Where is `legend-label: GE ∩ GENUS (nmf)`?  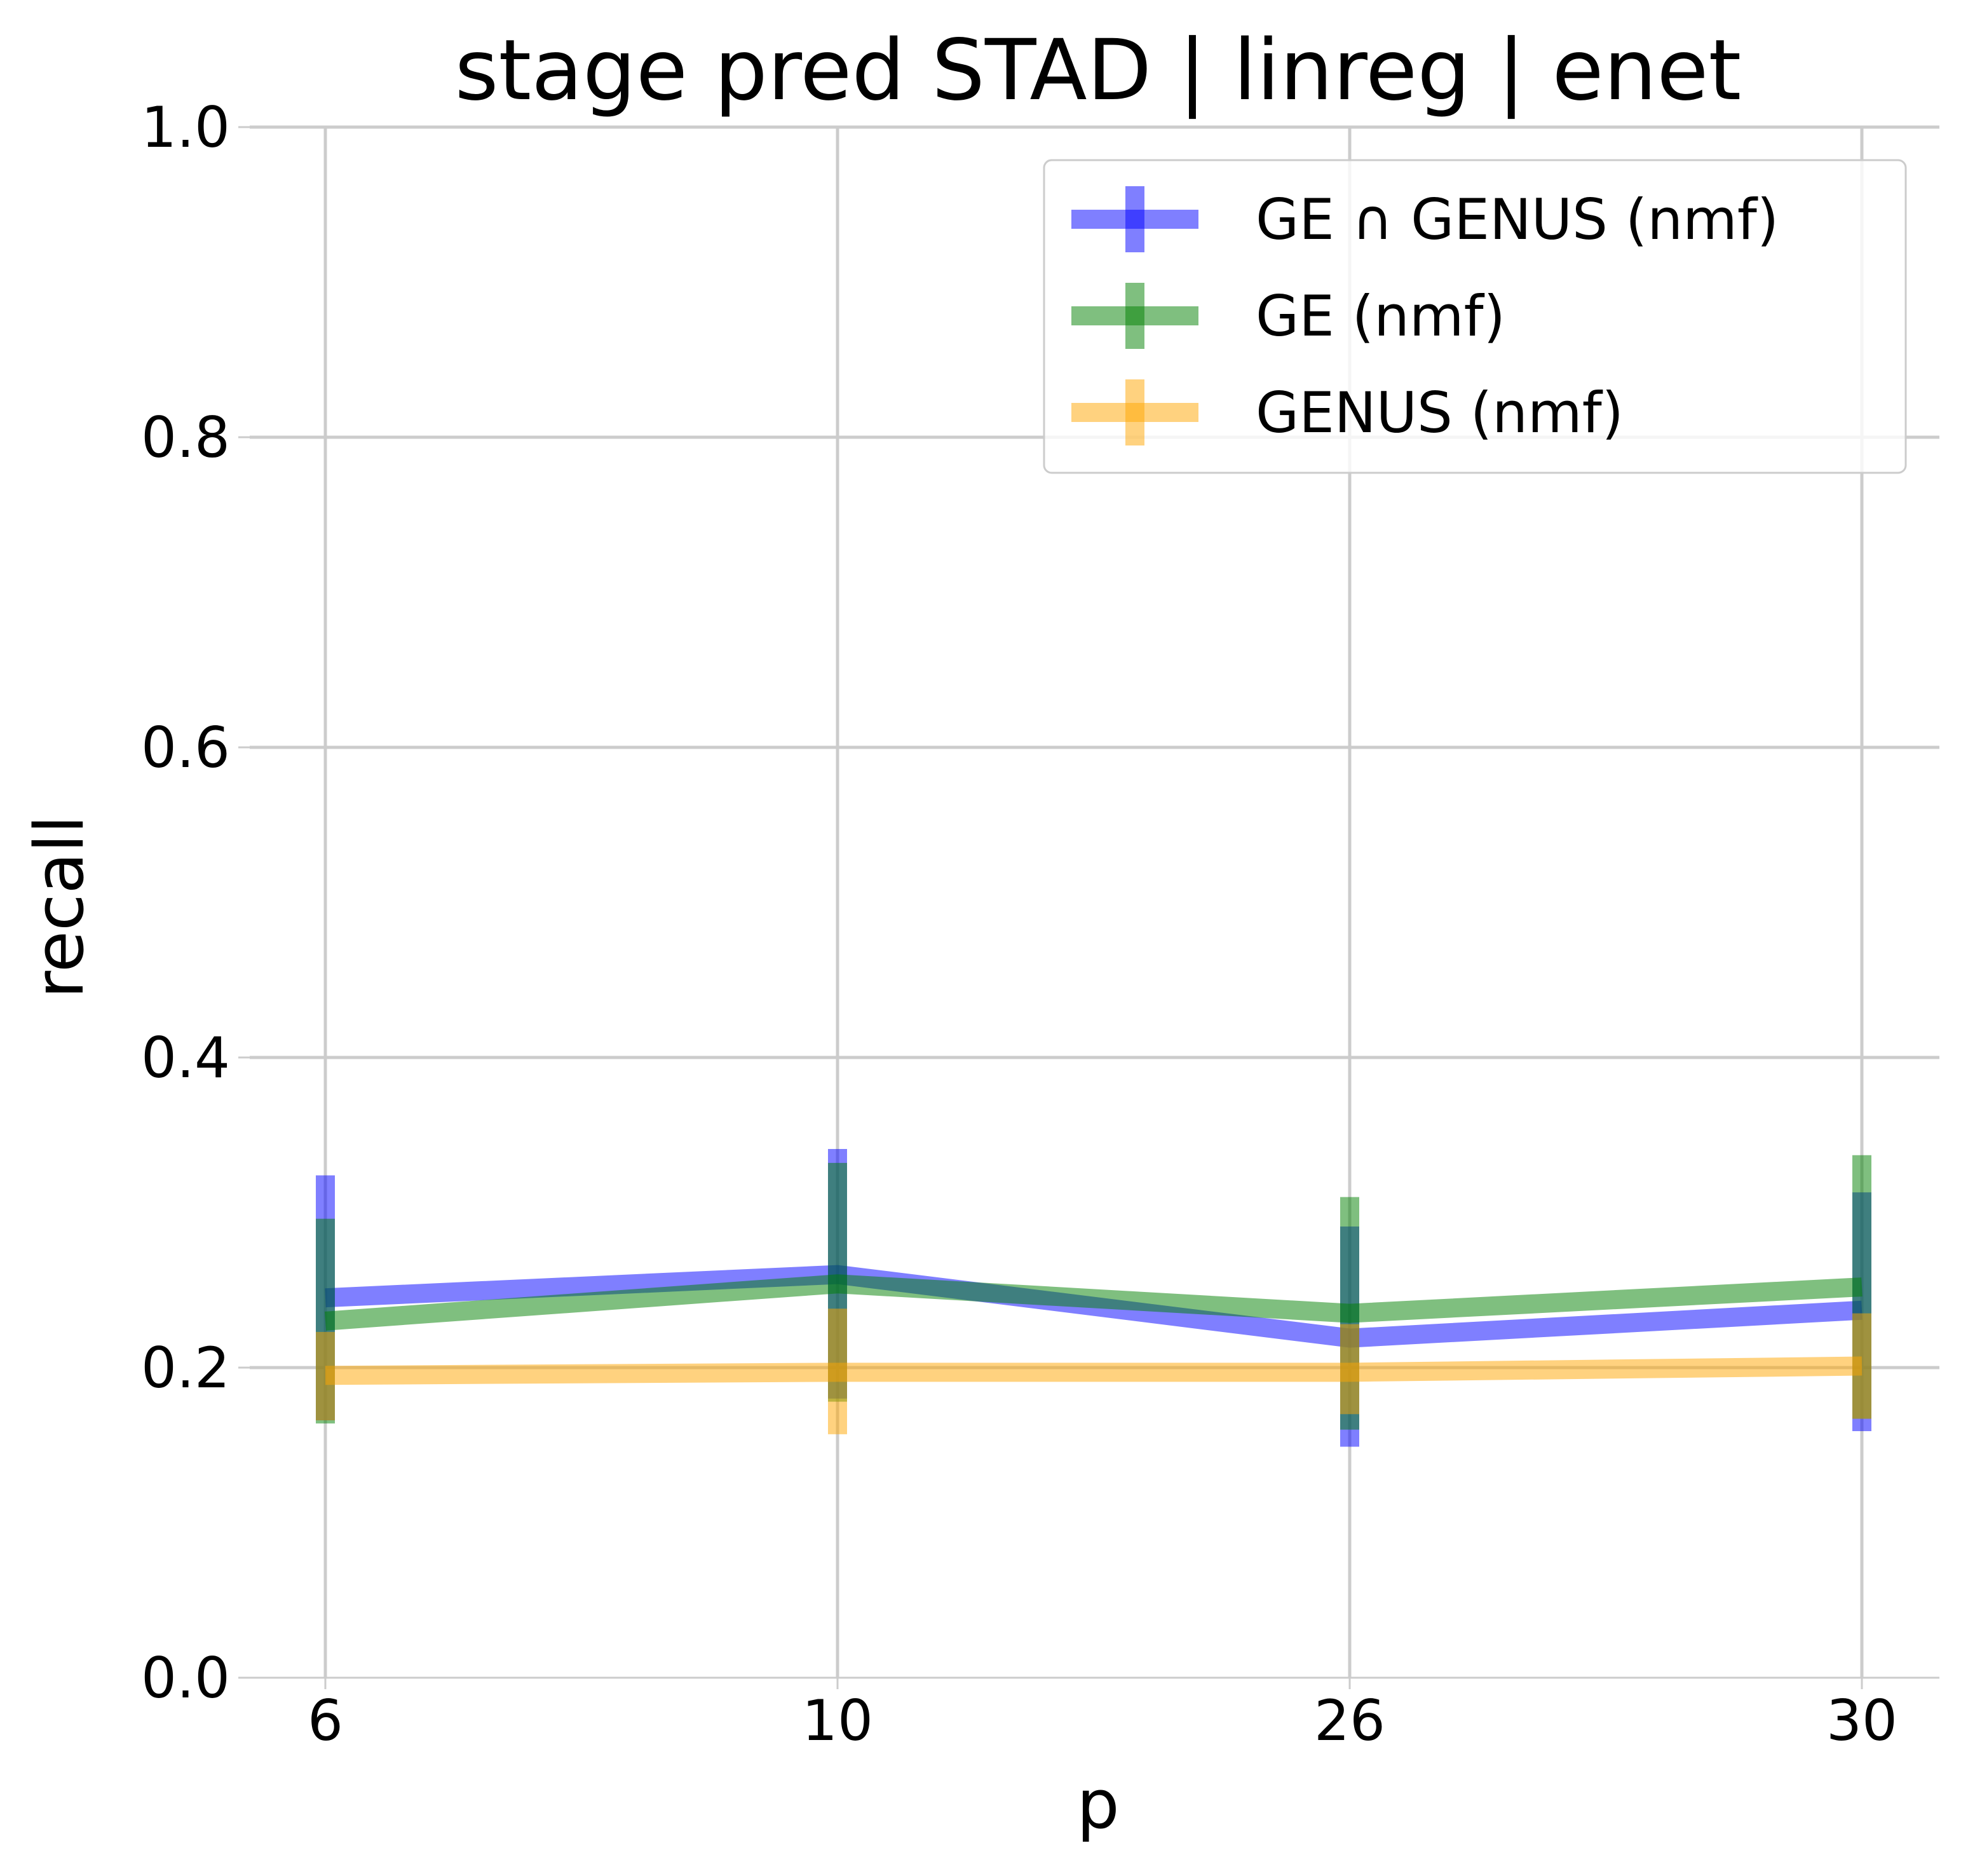
legend-label: GE ∩ GENUS (nmf) is located at coordinates (1517, 219).